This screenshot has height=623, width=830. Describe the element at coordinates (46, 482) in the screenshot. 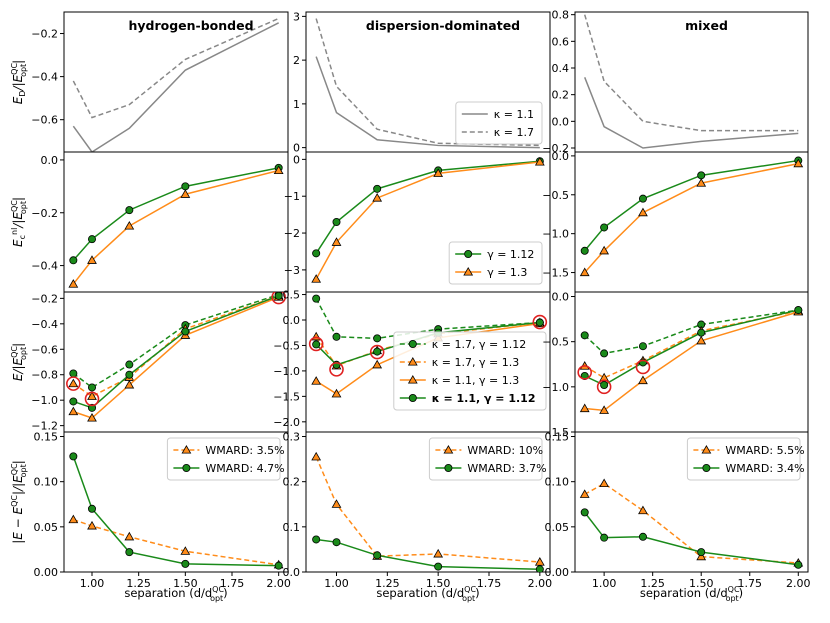

I see `y-tick-label: 0.10` at that location.